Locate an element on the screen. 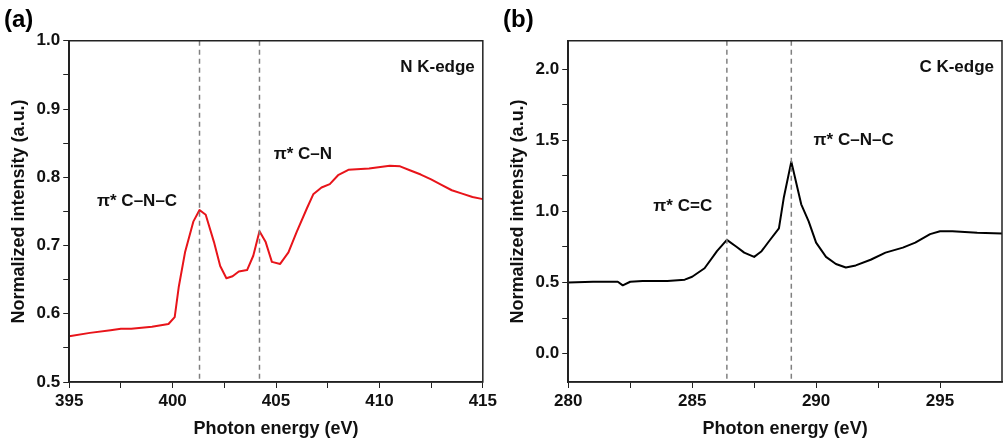 The width and height of the screenshot is (1006, 448). y-tick-label: 0.7 is located at coordinates (48, 245).